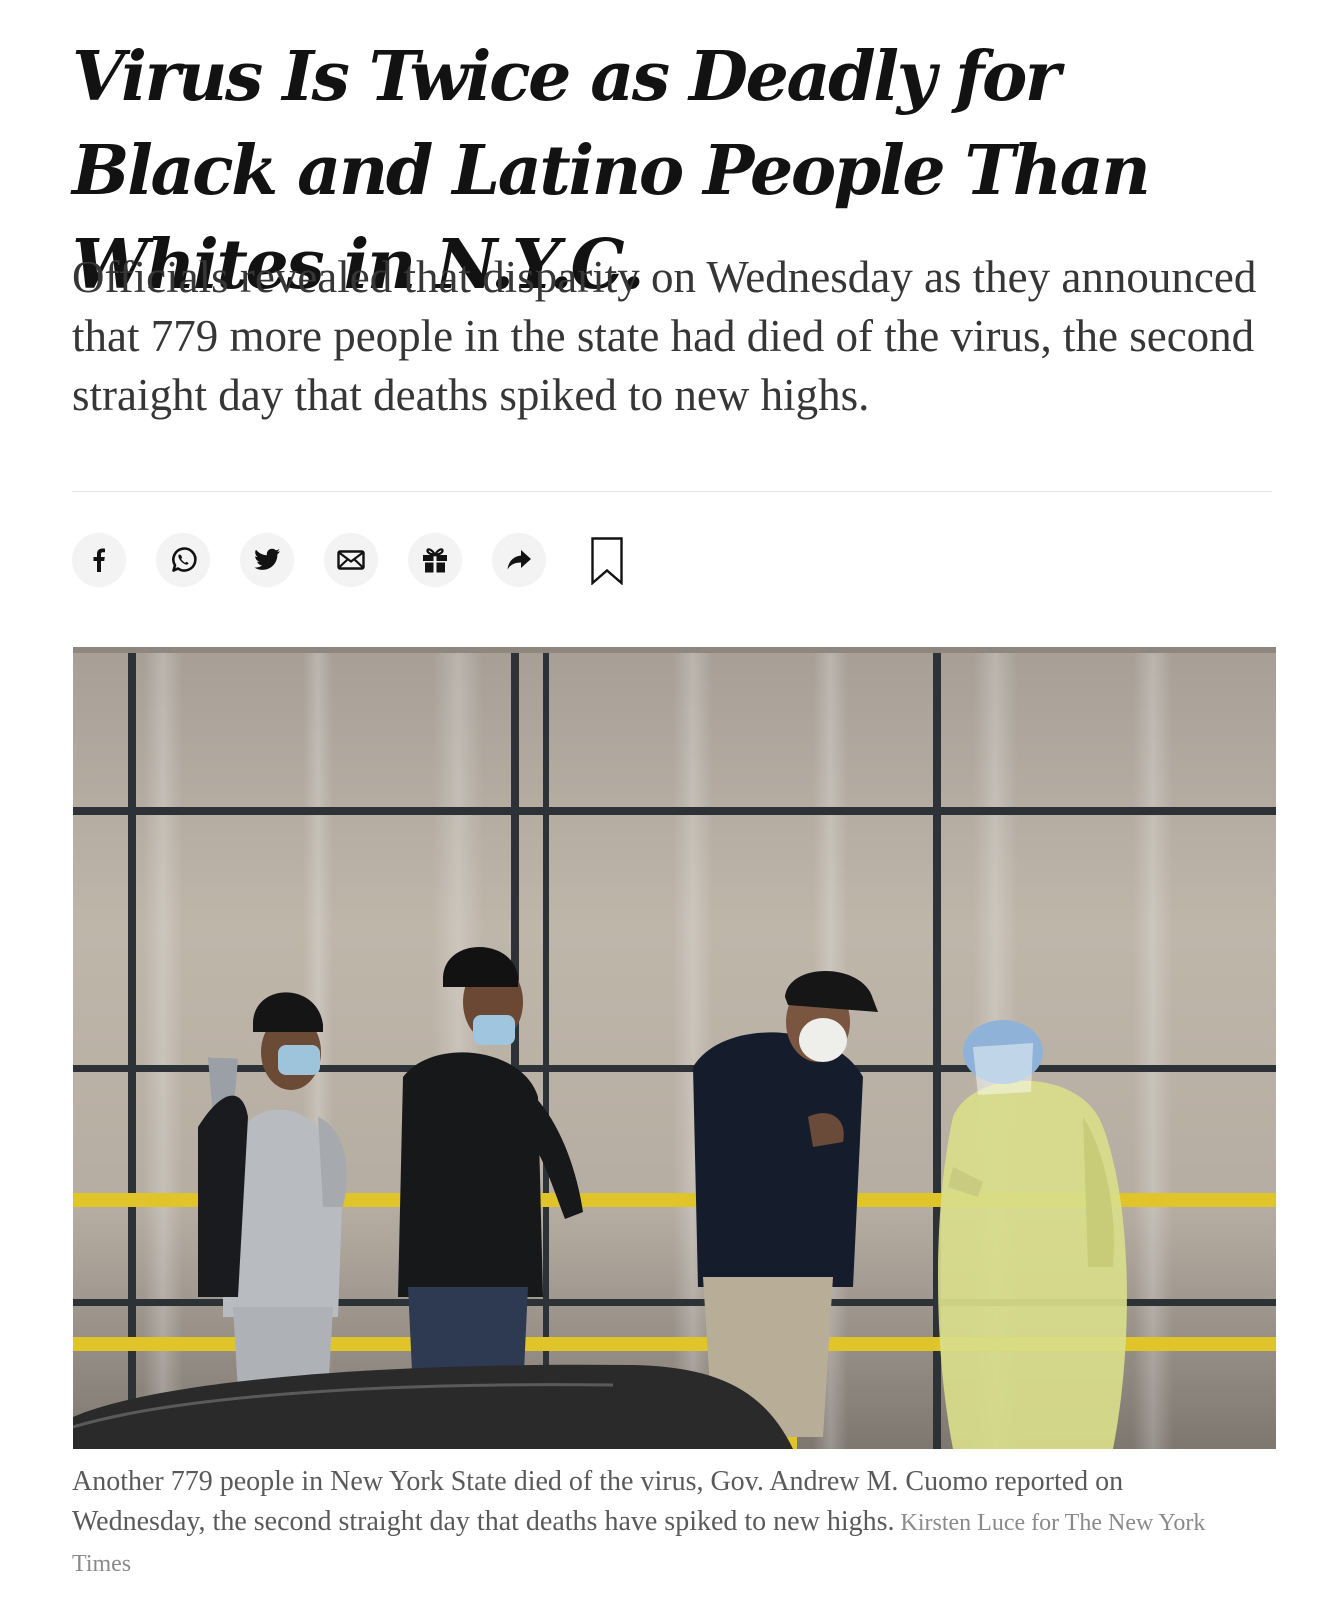 This screenshot has height=1604, width=1336. I want to click on photo-credit: Kirsten Luce for The New York Times, so click(639, 1543).